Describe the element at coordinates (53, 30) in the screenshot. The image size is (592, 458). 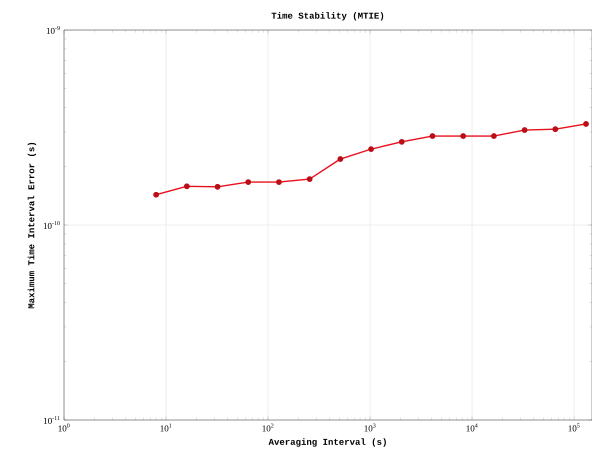
I see `y-tick-label: 10$^{-9}$` at that location.